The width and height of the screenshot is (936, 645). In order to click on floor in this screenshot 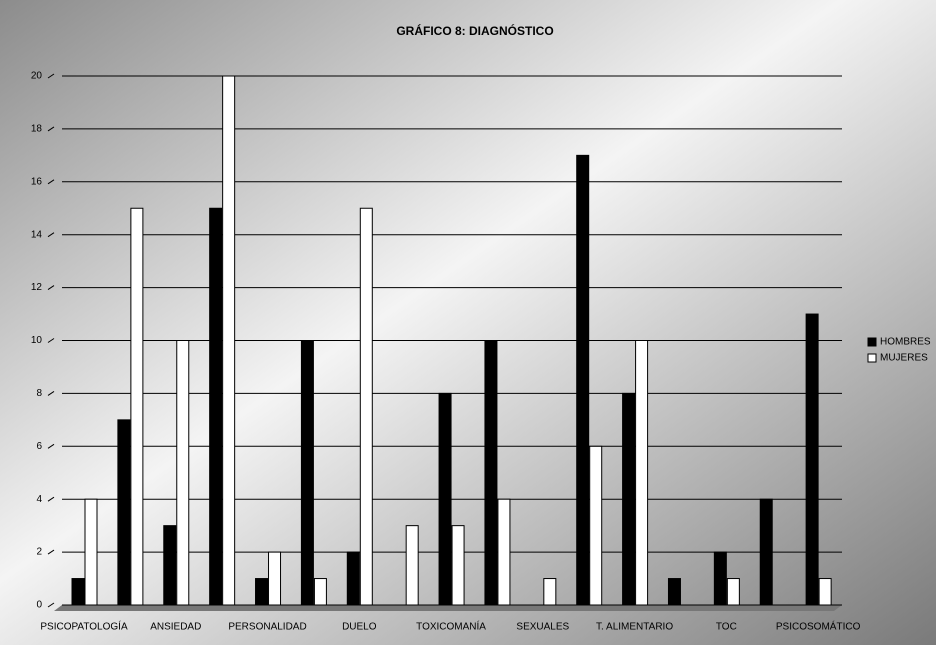, I will do `click(448, 608)`.